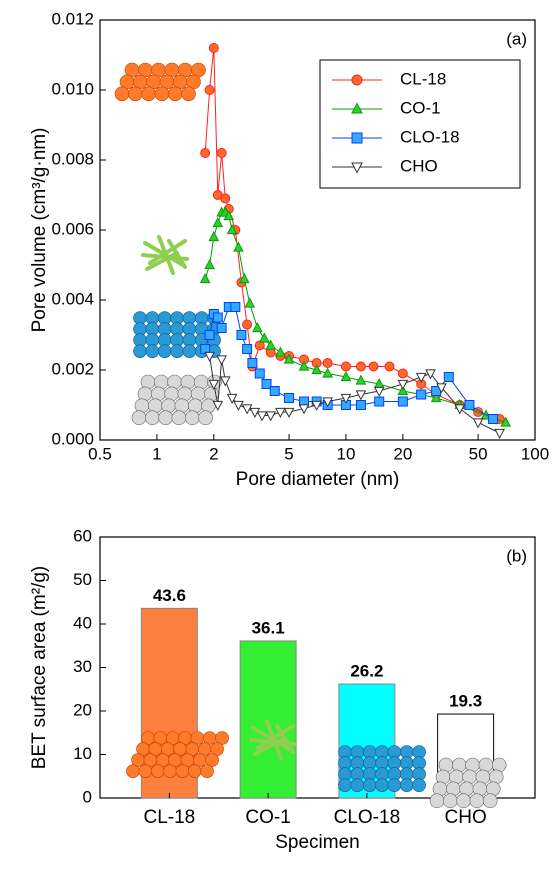  I want to click on y-tick-label: 0.004, so click(72, 298).